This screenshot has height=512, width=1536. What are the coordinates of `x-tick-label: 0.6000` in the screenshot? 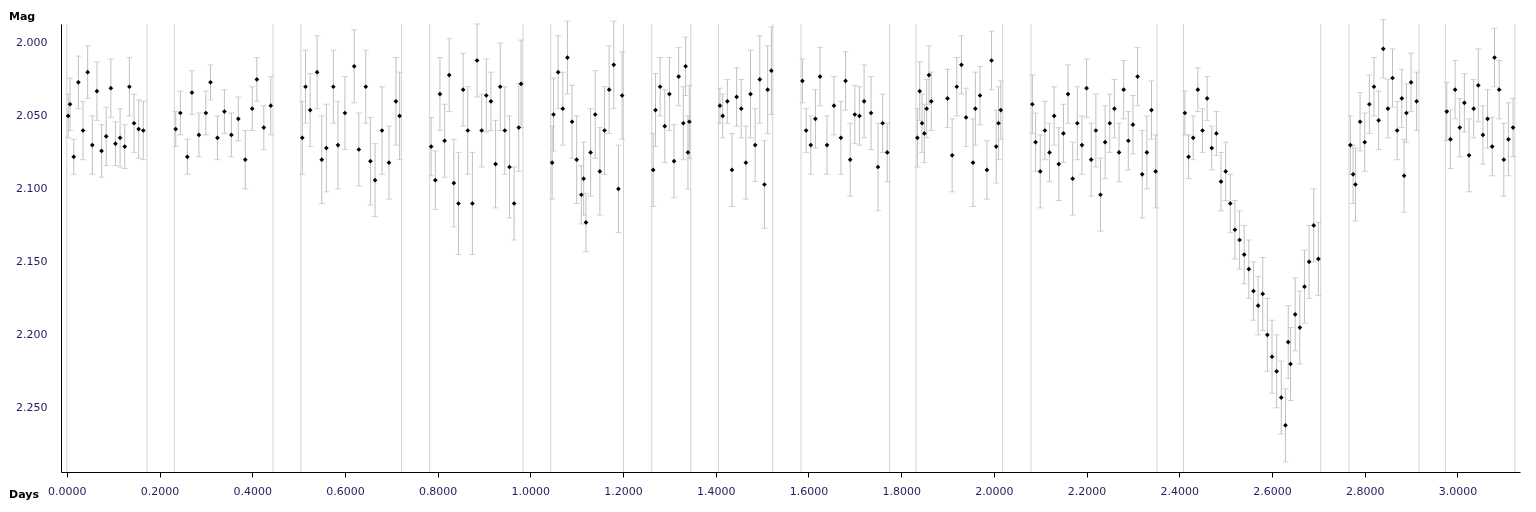 It's located at (345, 491).